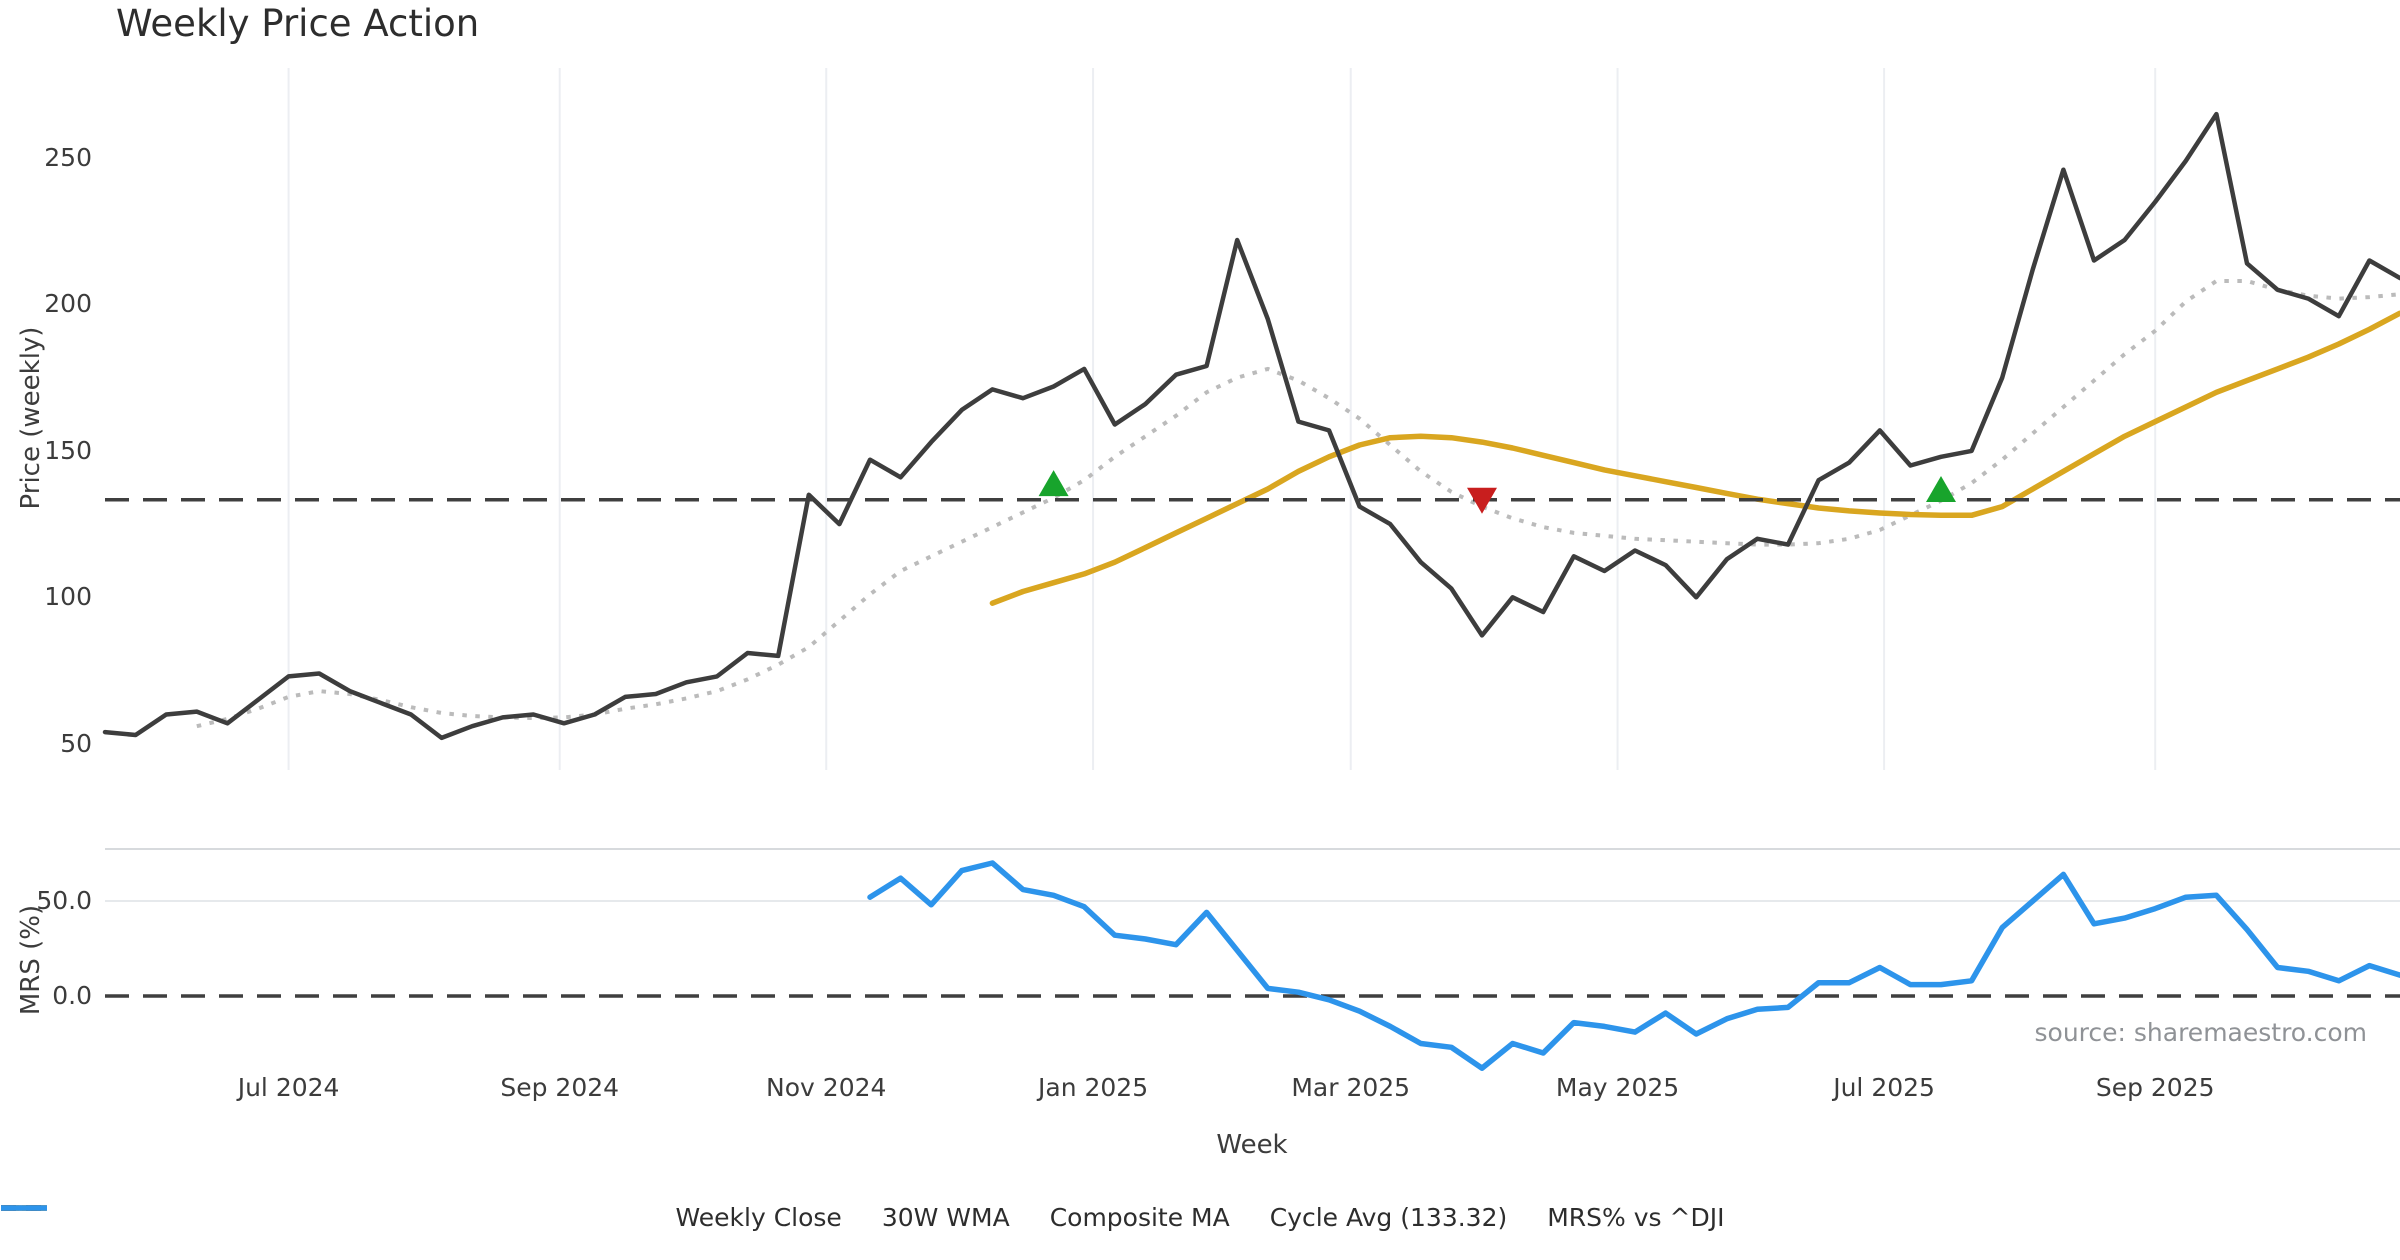 Image resolution: width=2400 pixels, height=1260 pixels. I want to click on price-y-tick-label: 50, so click(76, 743).